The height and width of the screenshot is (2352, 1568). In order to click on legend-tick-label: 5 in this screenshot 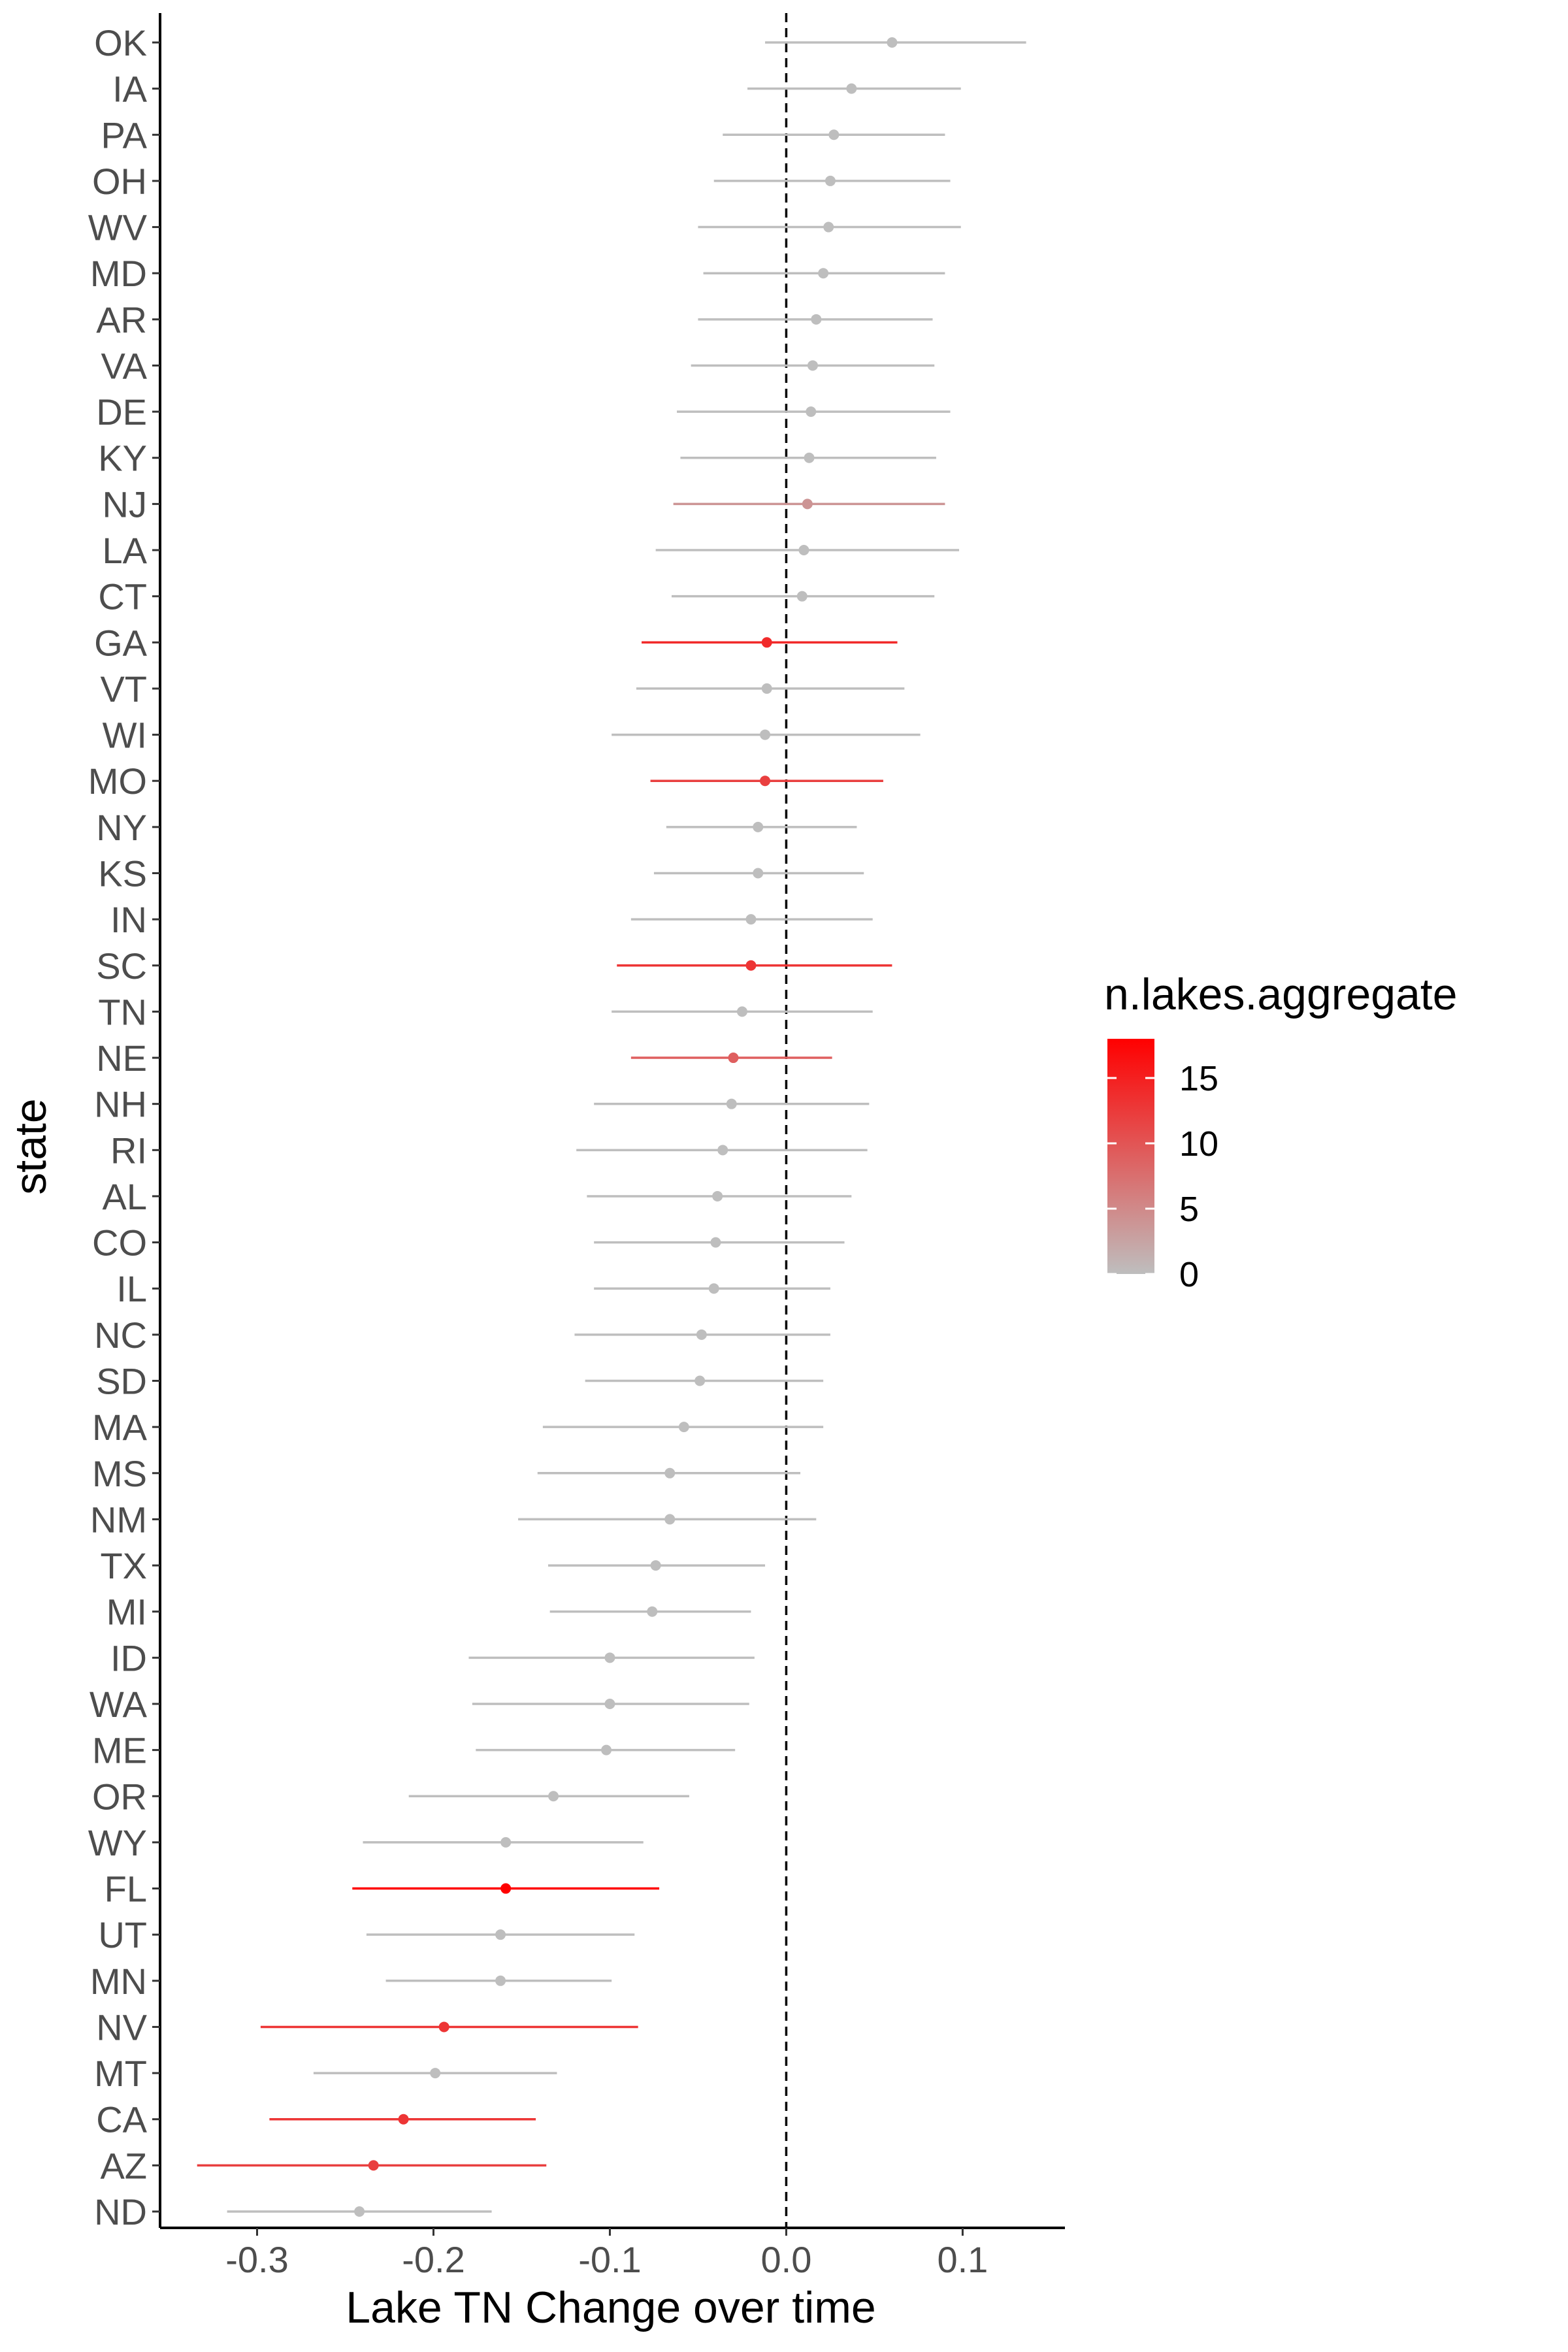, I will do `click(1189, 1209)`.